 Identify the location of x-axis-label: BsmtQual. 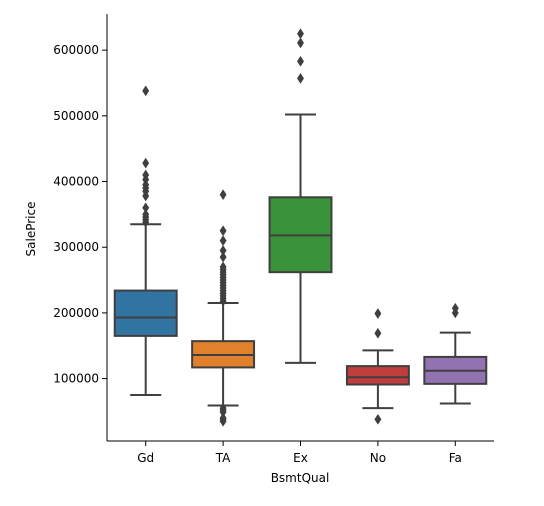
(300, 478).